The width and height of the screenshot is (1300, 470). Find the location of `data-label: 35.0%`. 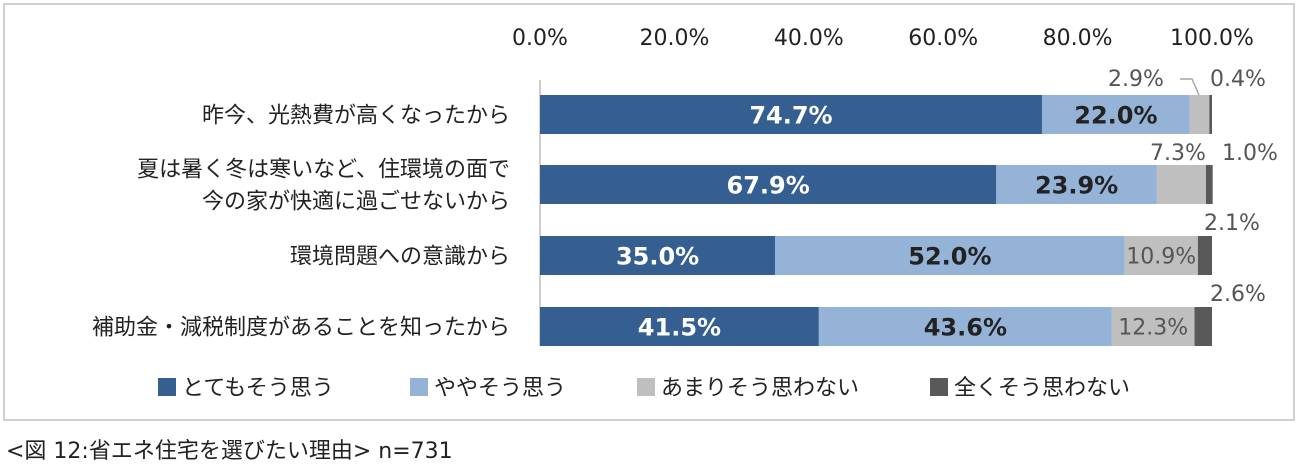

data-label: 35.0% is located at coordinates (657, 257).